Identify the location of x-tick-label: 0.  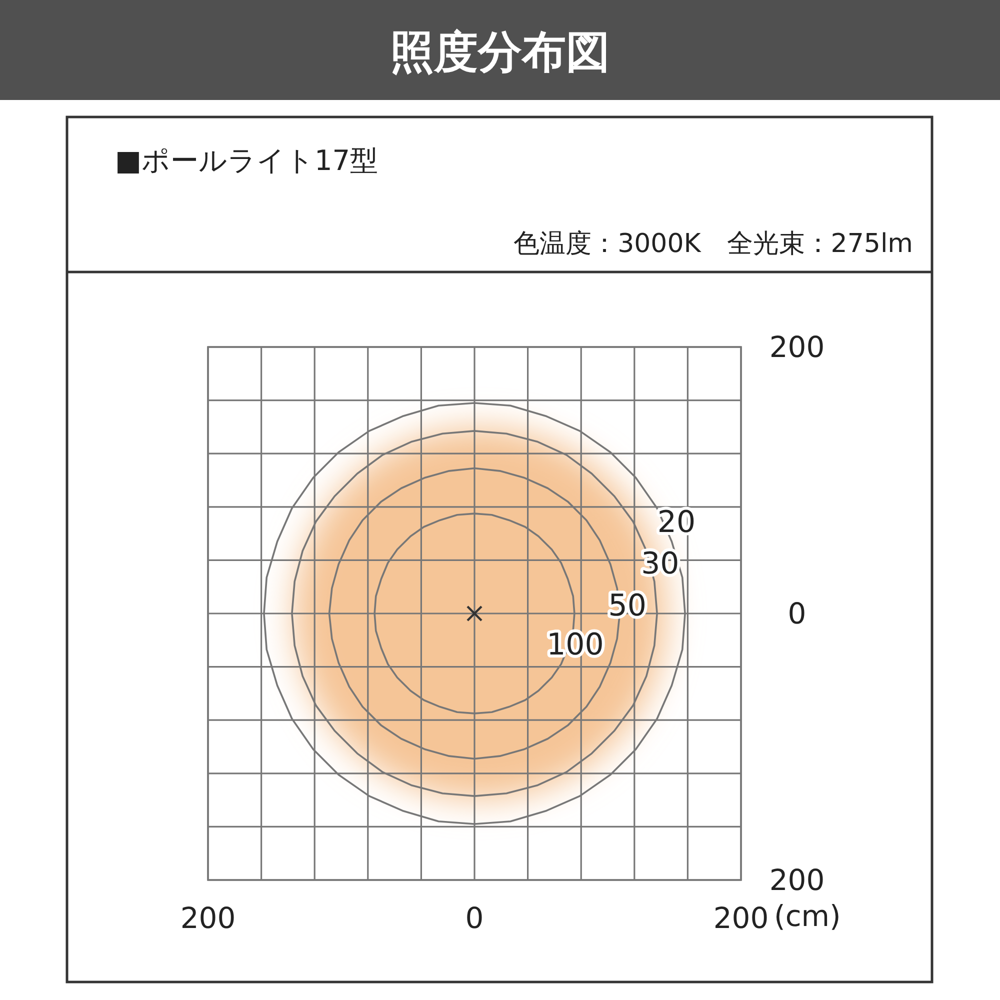
(474, 918).